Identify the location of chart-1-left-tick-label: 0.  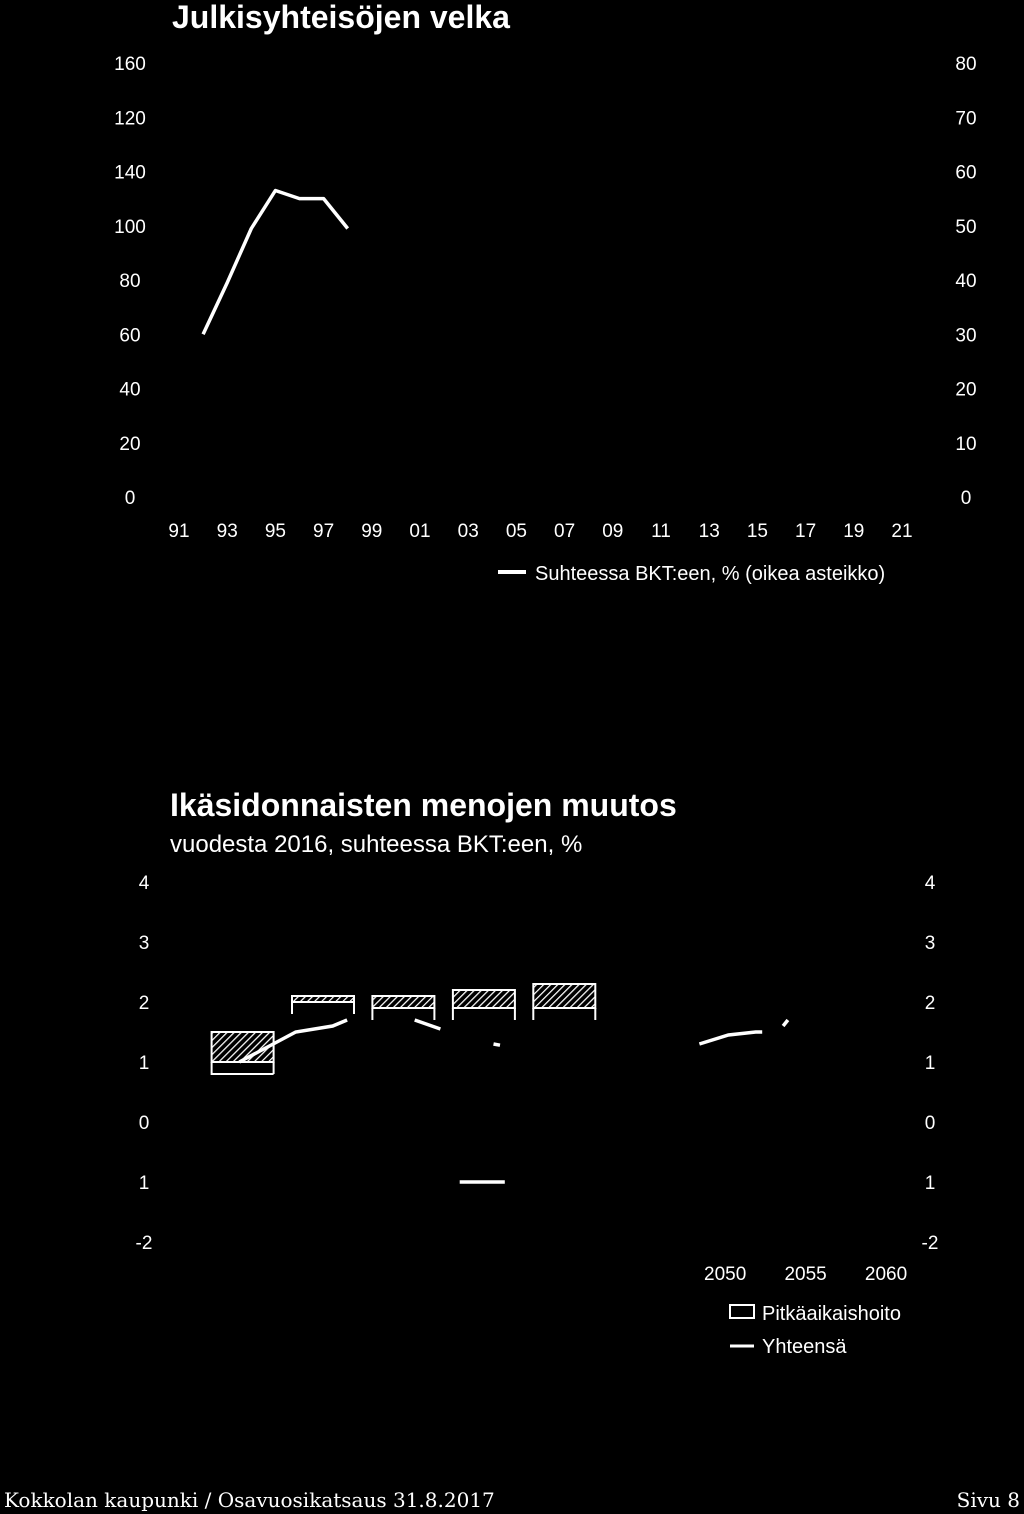
(130, 498).